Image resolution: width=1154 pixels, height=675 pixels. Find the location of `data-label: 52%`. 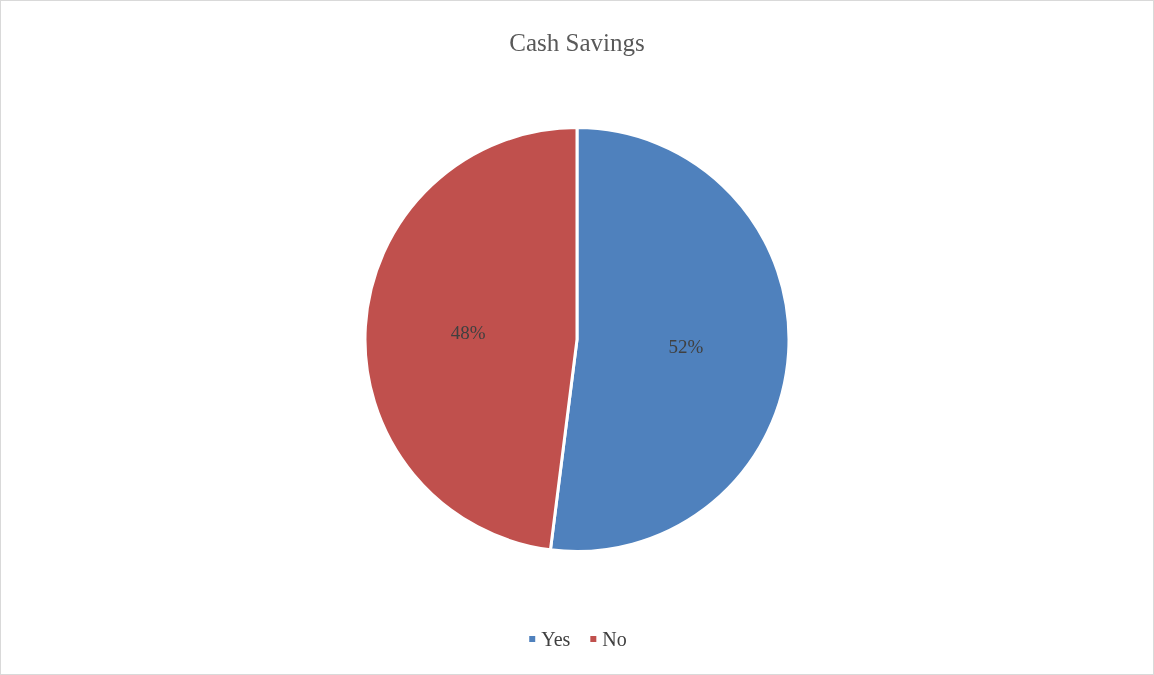

data-label: 52% is located at coordinates (686, 346).